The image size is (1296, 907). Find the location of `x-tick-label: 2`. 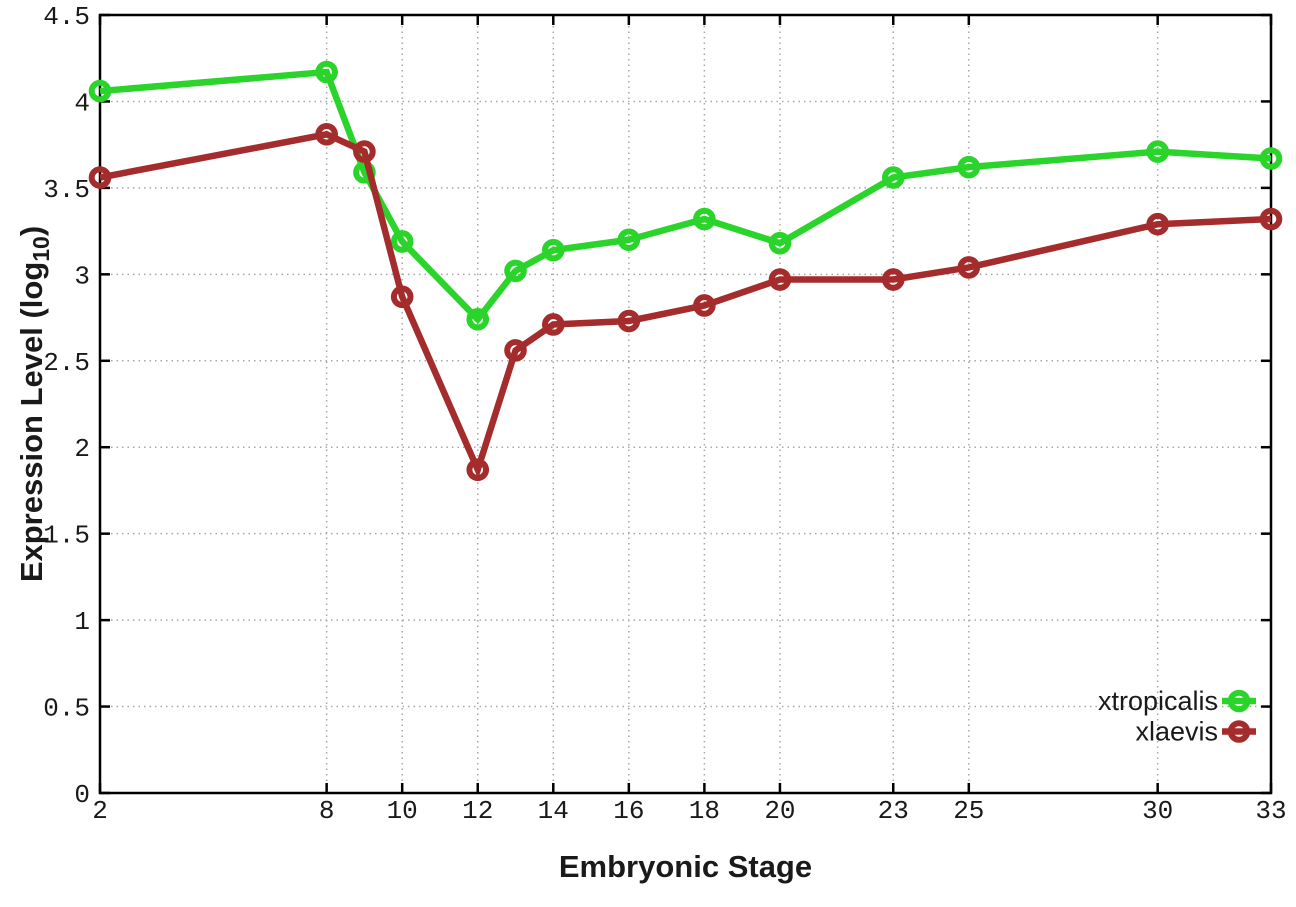

x-tick-label: 2 is located at coordinates (100, 811).